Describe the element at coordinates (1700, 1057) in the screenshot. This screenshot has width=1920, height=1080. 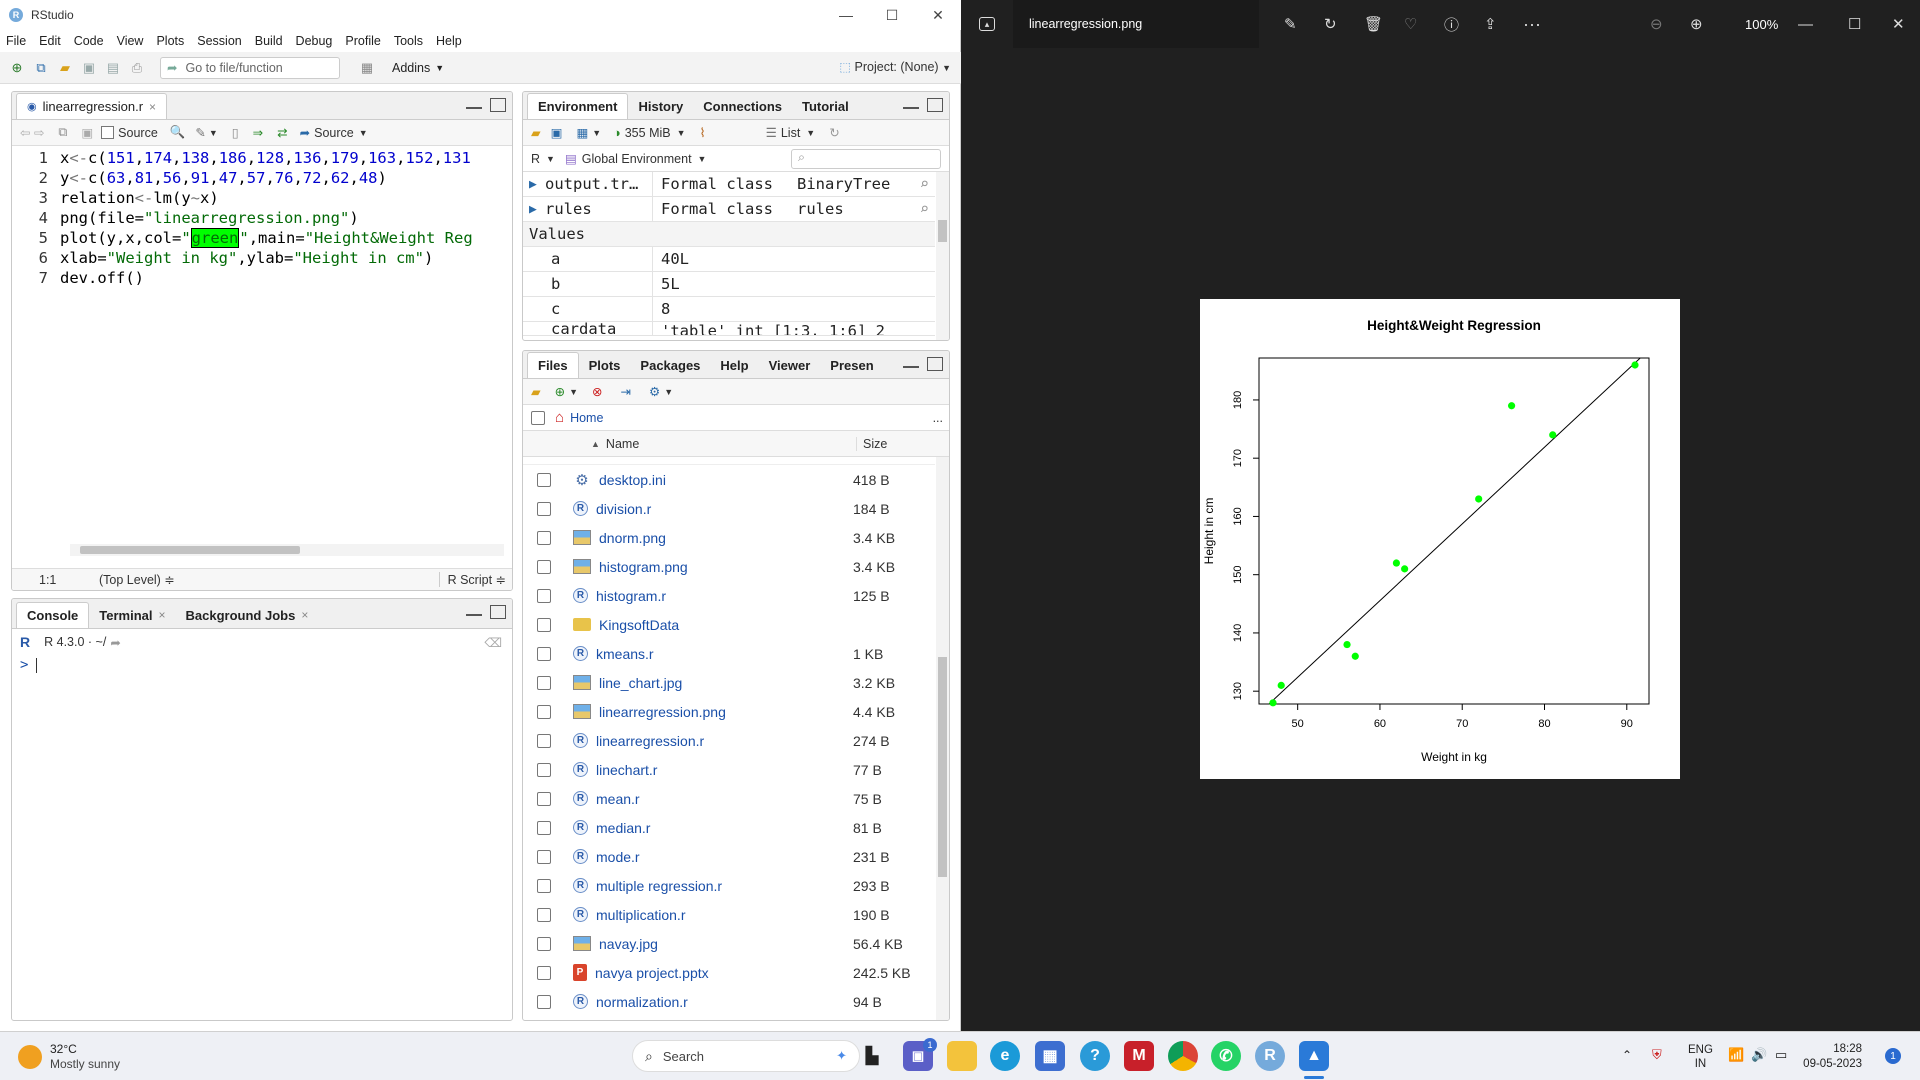
I see `language-indicator: ENG IN` at that location.